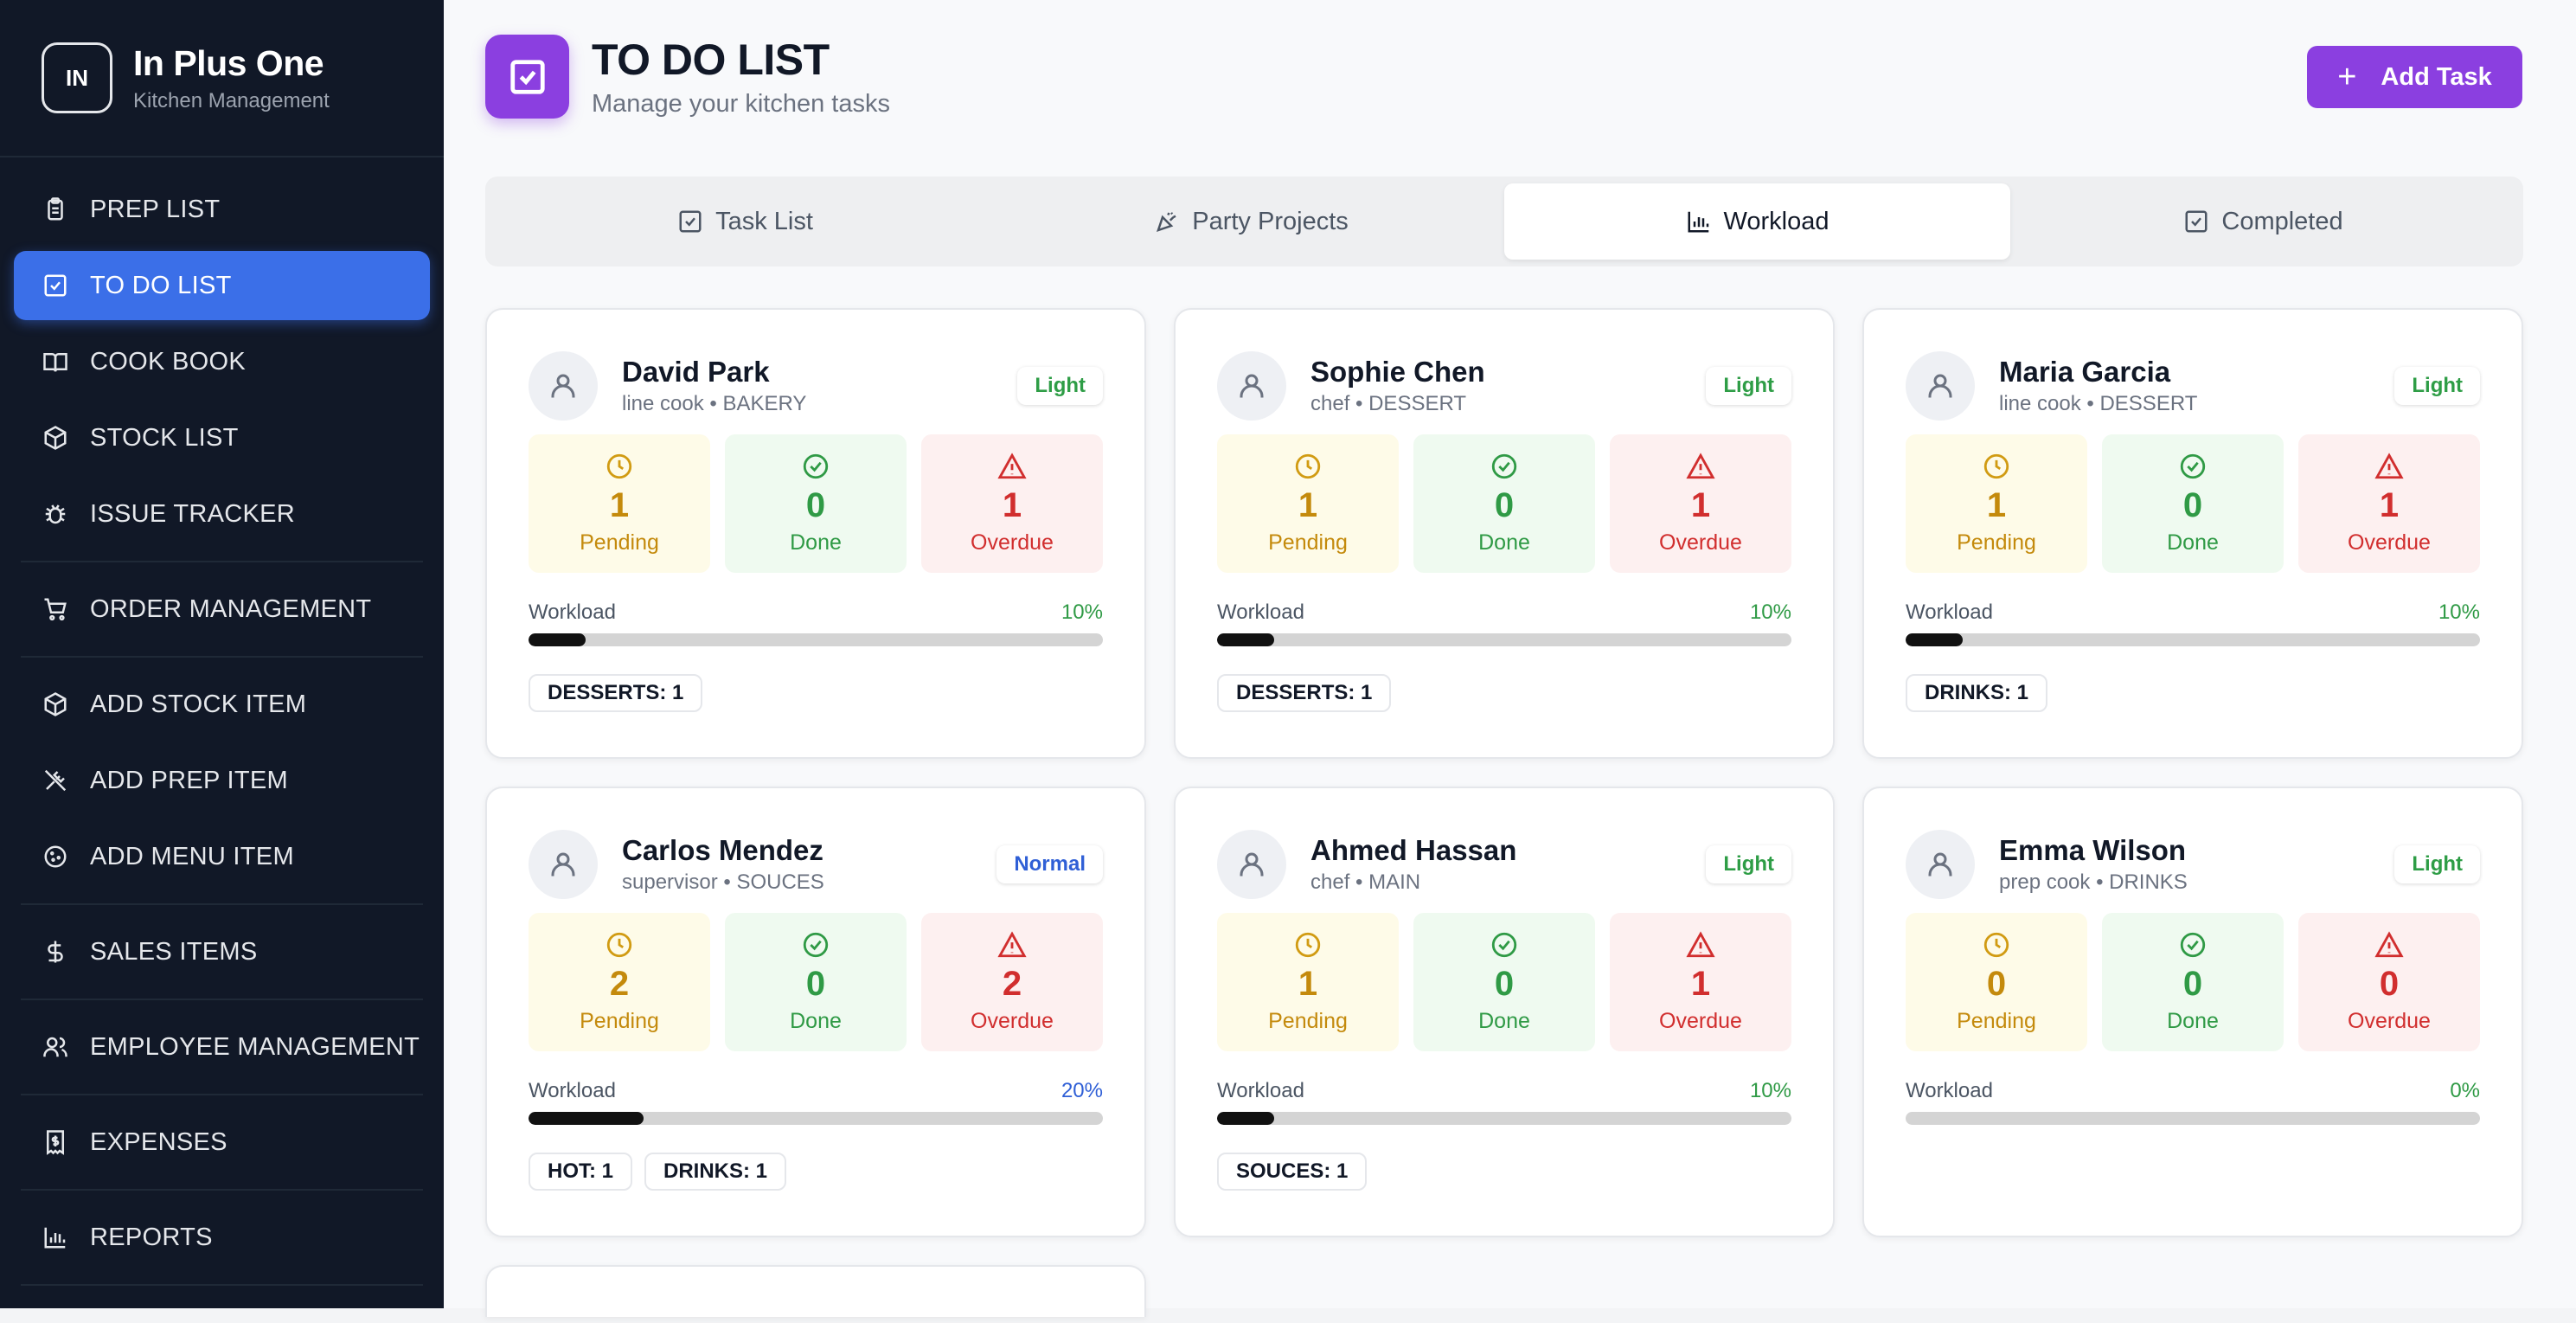 The height and width of the screenshot is (1323, 2576). What do you see at coordinates (1776, 221) in the screenshot?
I see `tab-label: Workload` at bounding box center [1776, 221].